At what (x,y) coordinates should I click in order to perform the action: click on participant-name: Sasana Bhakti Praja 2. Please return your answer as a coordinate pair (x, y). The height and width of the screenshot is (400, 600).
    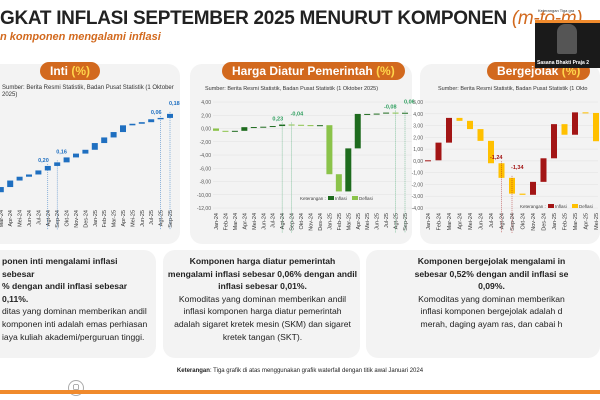
    Looking at the image, I should click on (563, 63).